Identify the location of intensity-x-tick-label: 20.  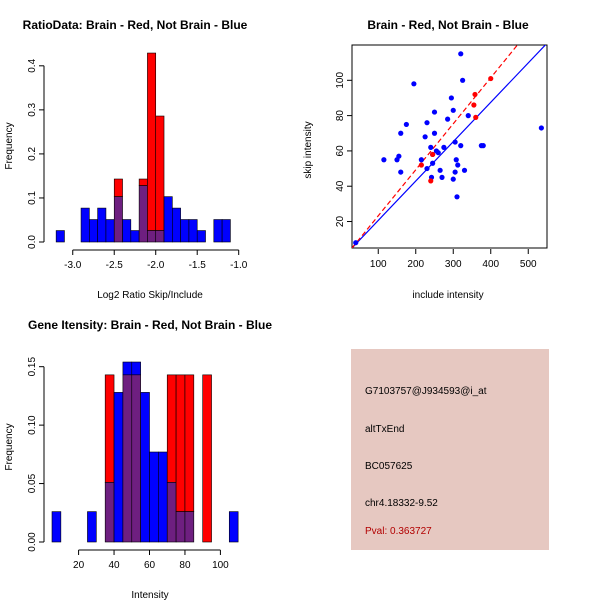
(79, 565).